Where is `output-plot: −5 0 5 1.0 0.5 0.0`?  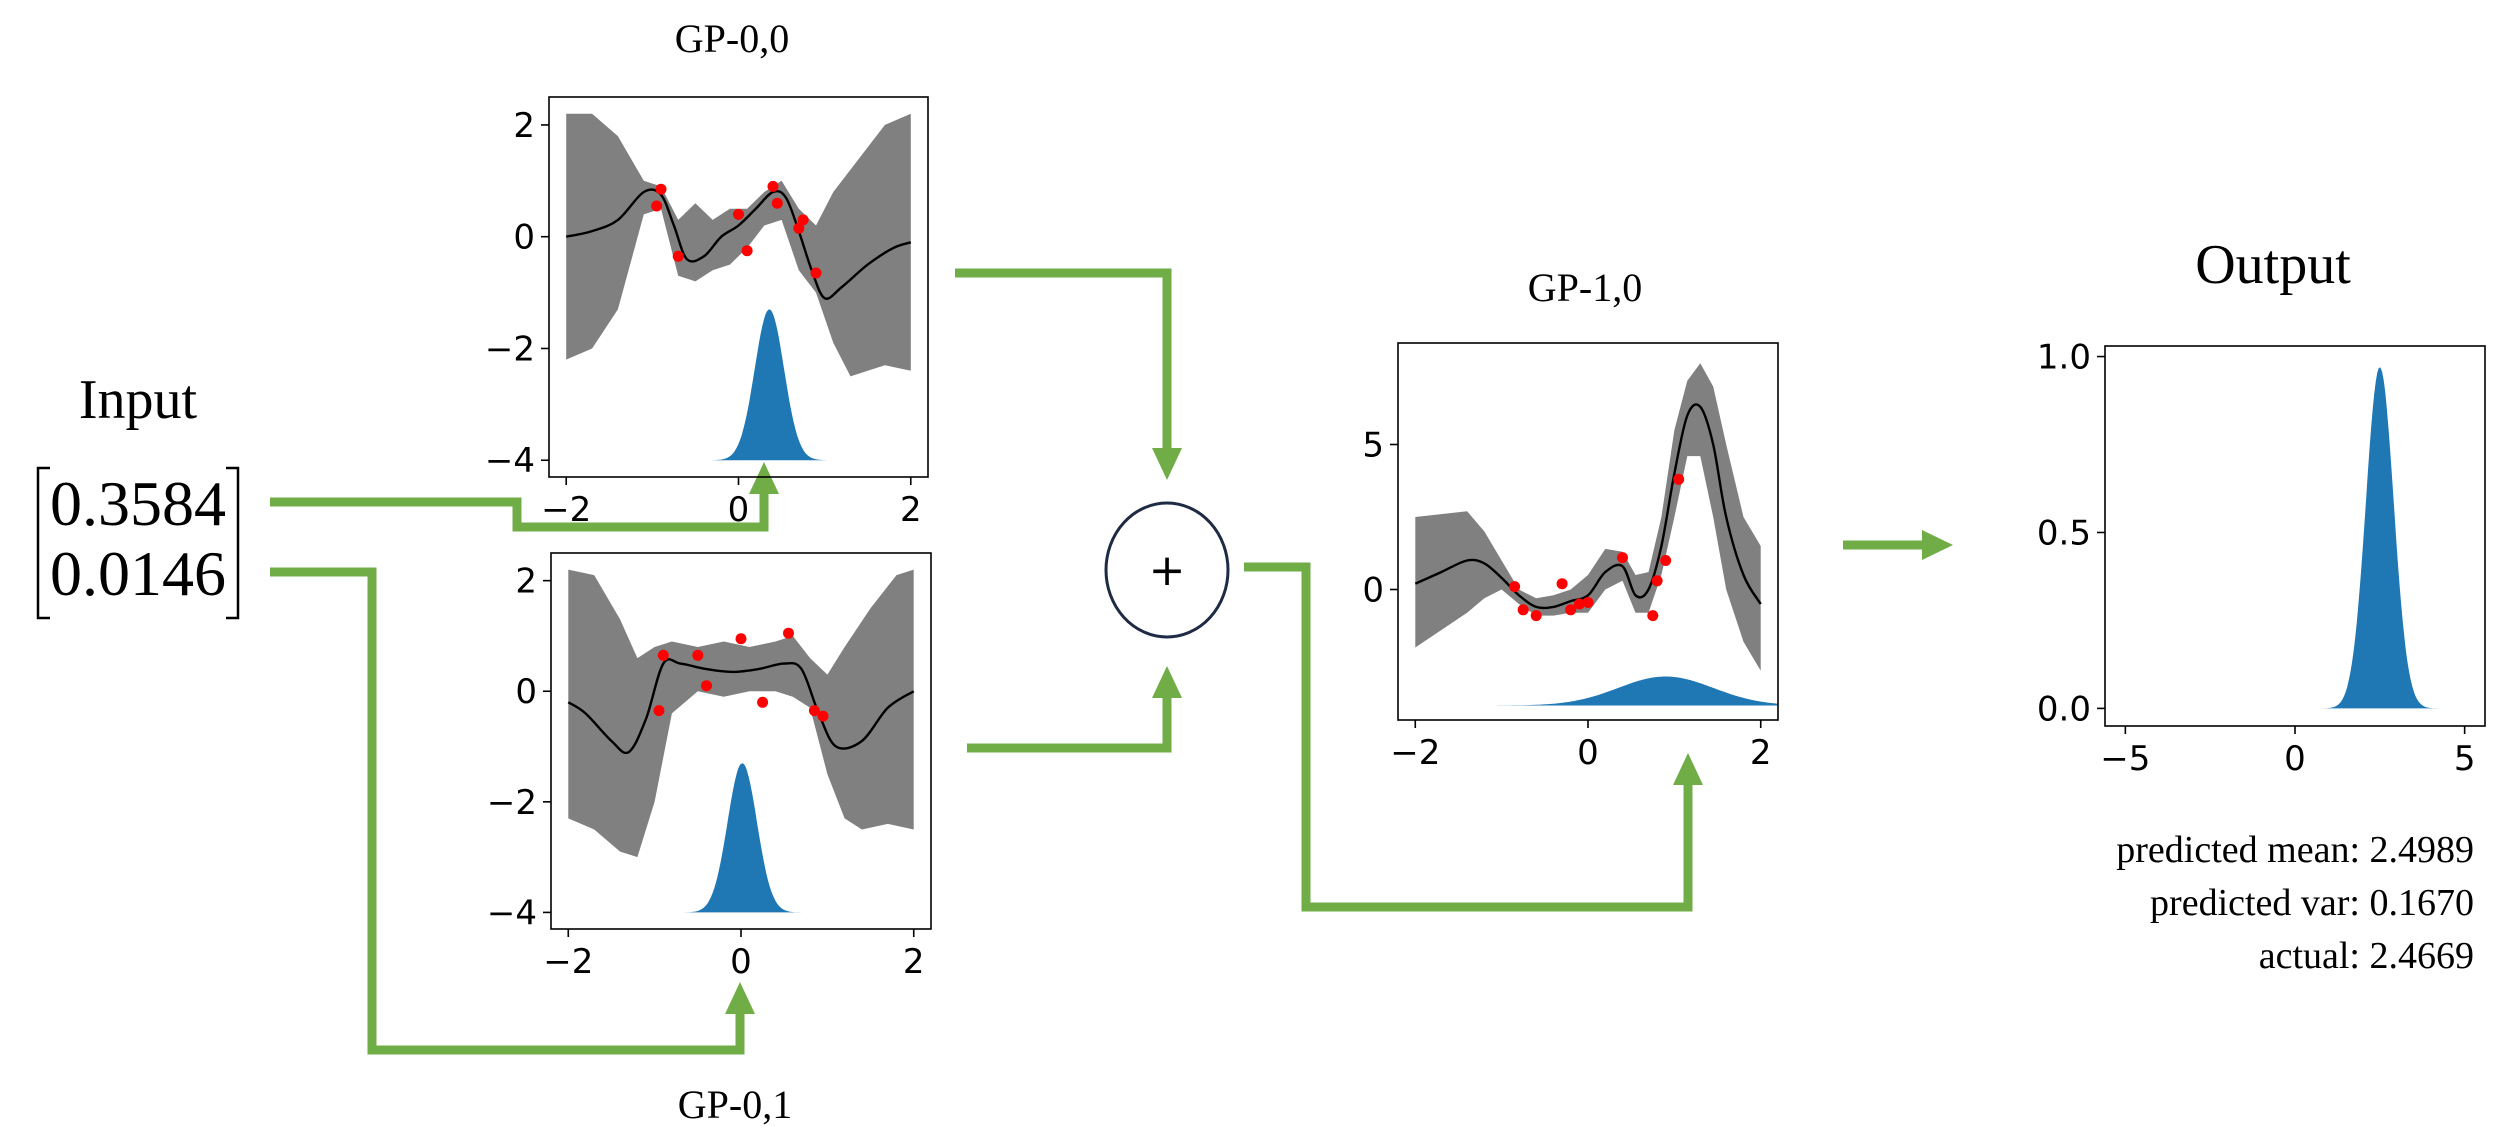
output-plot: −5 0 5 1.0 0.5 0.0 is located at coordinates (2261, 558).